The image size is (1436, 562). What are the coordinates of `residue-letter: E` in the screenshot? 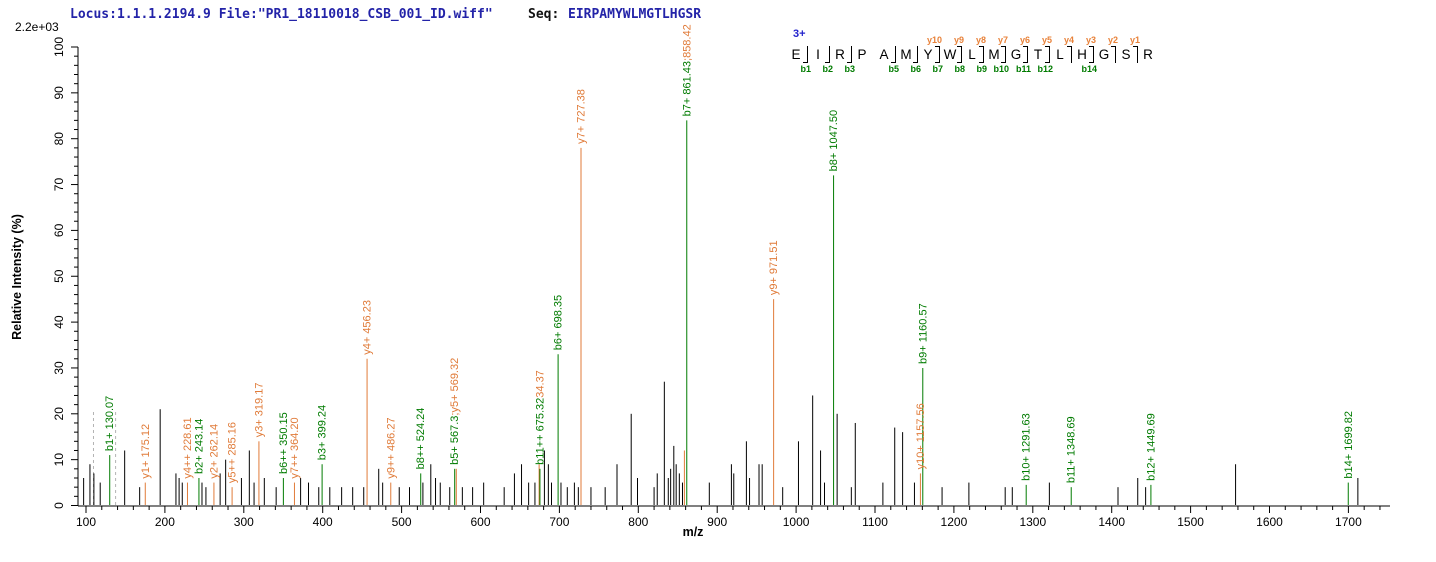 It's located at (796, 54).